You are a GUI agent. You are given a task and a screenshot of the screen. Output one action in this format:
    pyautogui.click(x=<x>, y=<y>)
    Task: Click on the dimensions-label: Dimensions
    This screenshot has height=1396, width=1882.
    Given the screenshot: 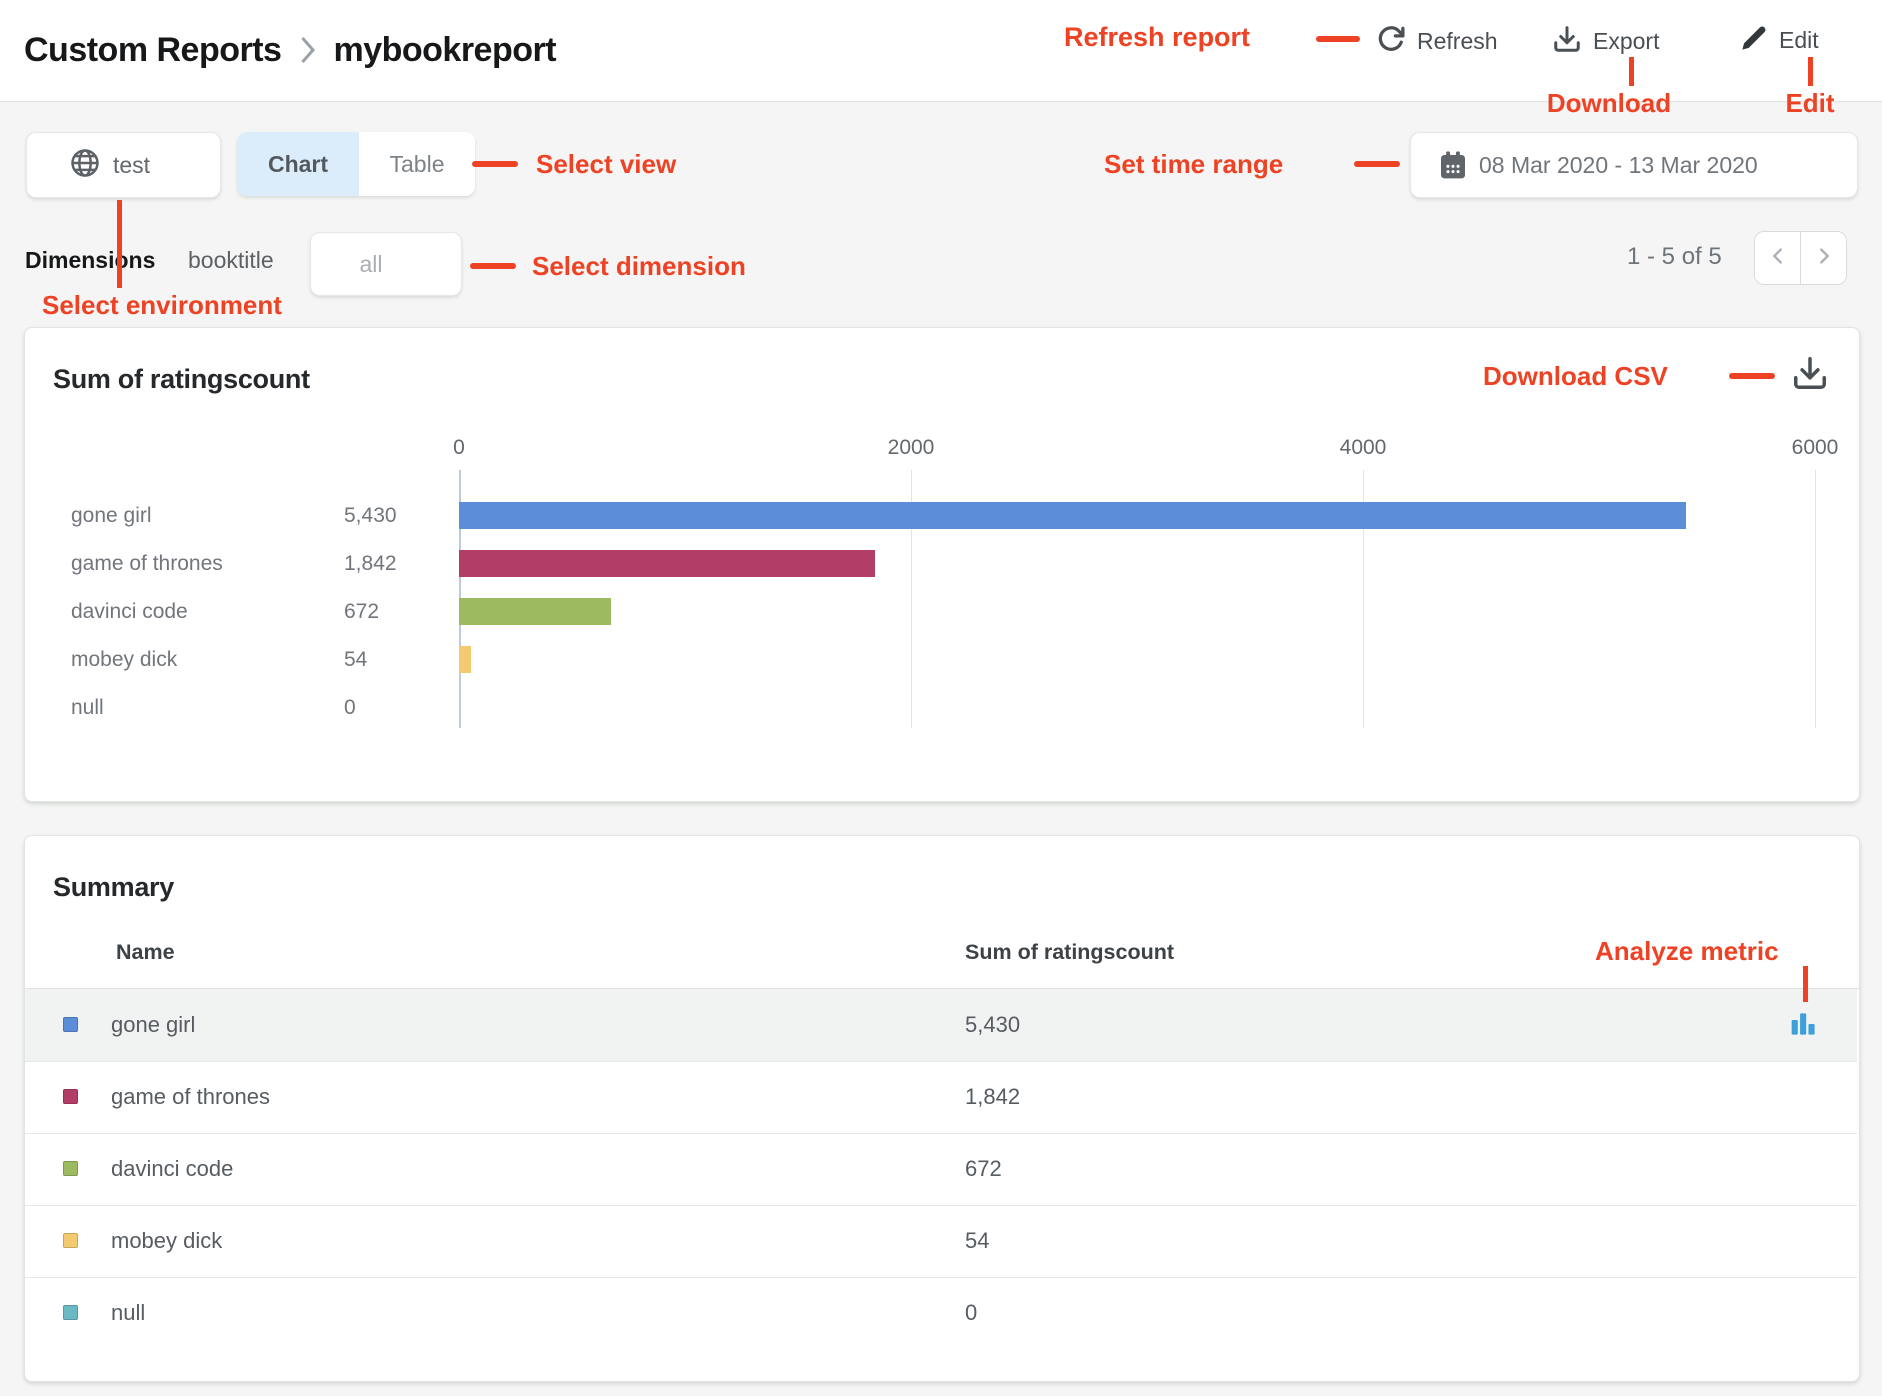 What is the action you would take?
    pyautogui.click(x=90, y=260)
    